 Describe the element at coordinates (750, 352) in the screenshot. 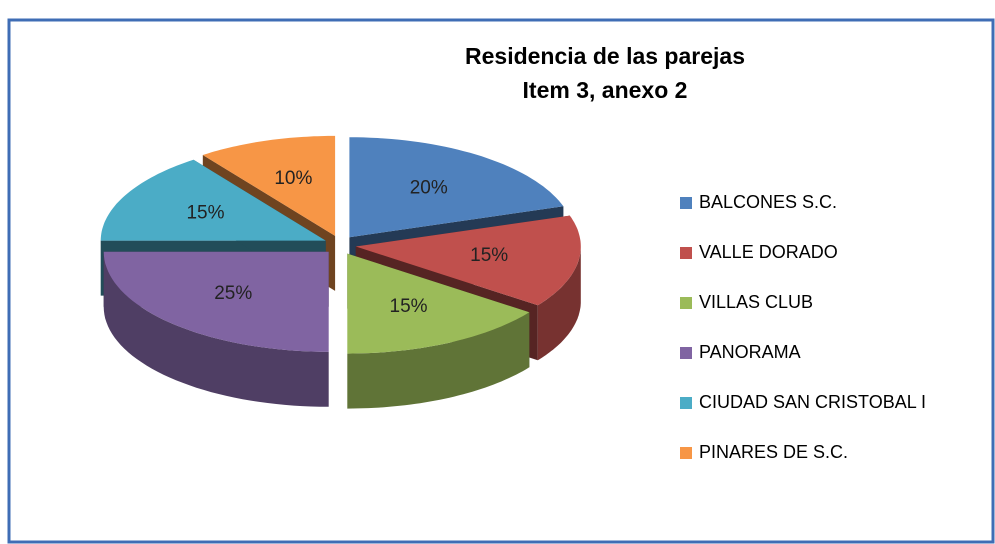

I see `legend-label: PANORAMA` at that location.